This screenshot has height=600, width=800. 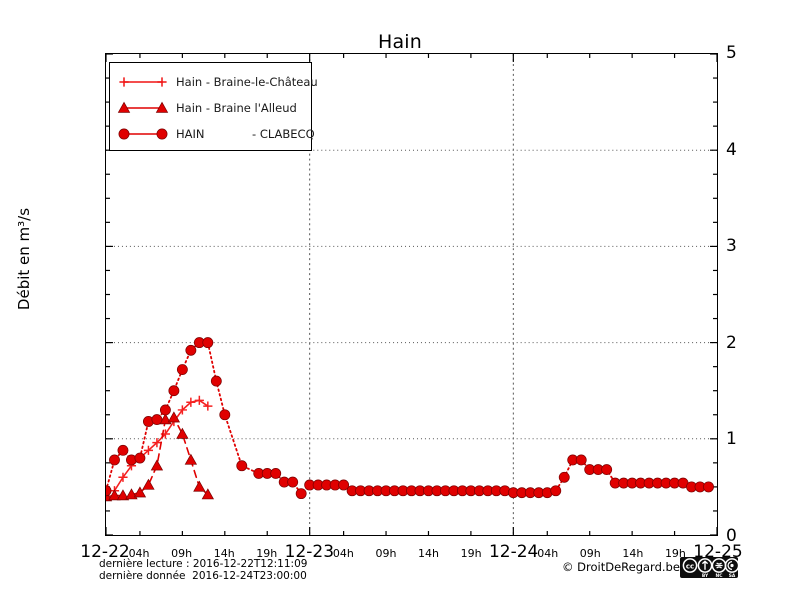 I want to click on legend-item-3: HAIN - CLABECQ, so click(x=212, y=134).